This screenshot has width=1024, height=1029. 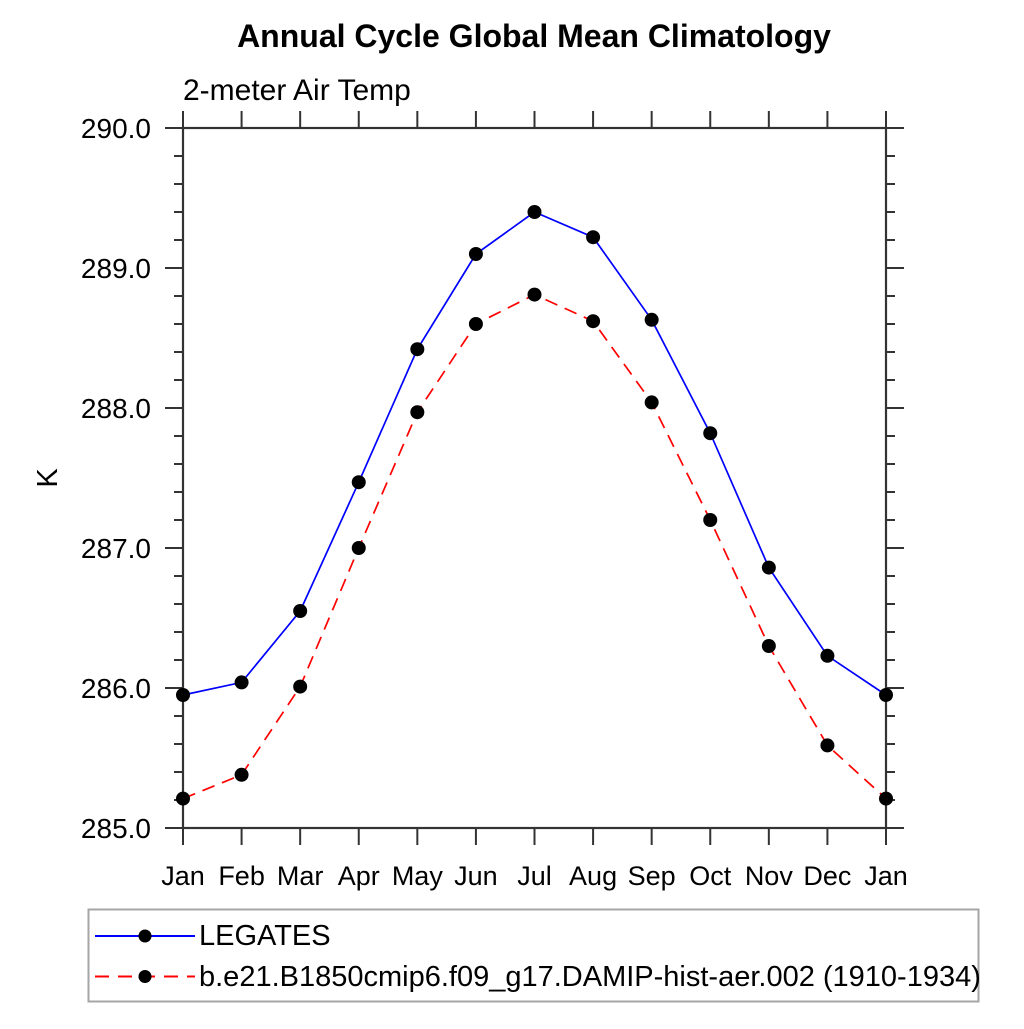 What do you see at coordinates (116, 548) in the screenshot?
I see `y-tick-label: 287.0` at bounding box center [116, 548].